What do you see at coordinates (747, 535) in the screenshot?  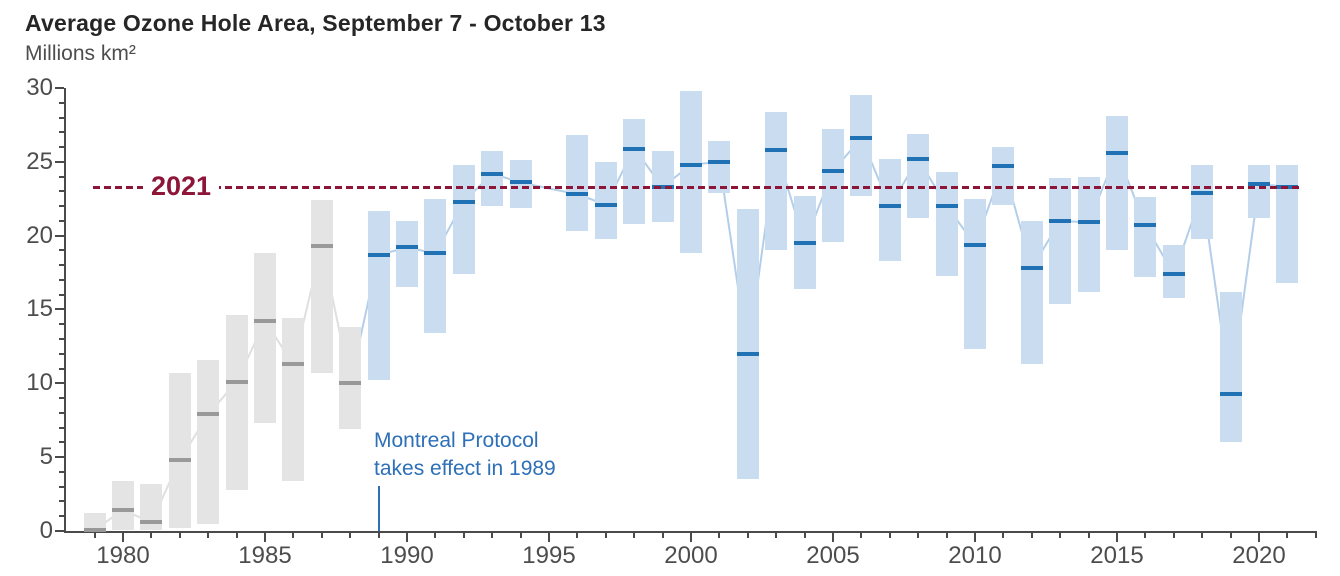 I see `x-tick-2002` at bounding box center [747, 535].